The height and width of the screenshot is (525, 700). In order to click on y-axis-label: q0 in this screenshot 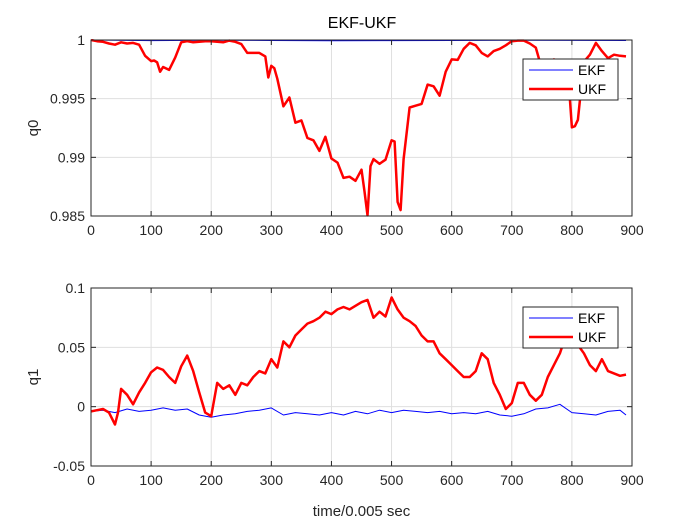, I will do `click(33, 128)`.